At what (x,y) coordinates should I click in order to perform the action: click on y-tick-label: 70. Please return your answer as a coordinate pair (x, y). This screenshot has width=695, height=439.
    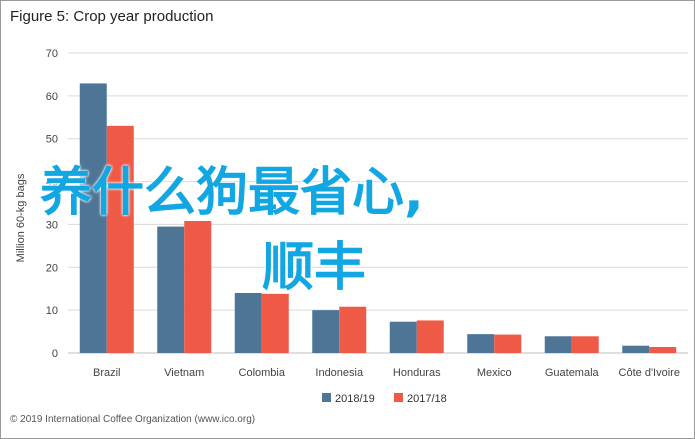
    Looking at the image, I should click on (52, 54).